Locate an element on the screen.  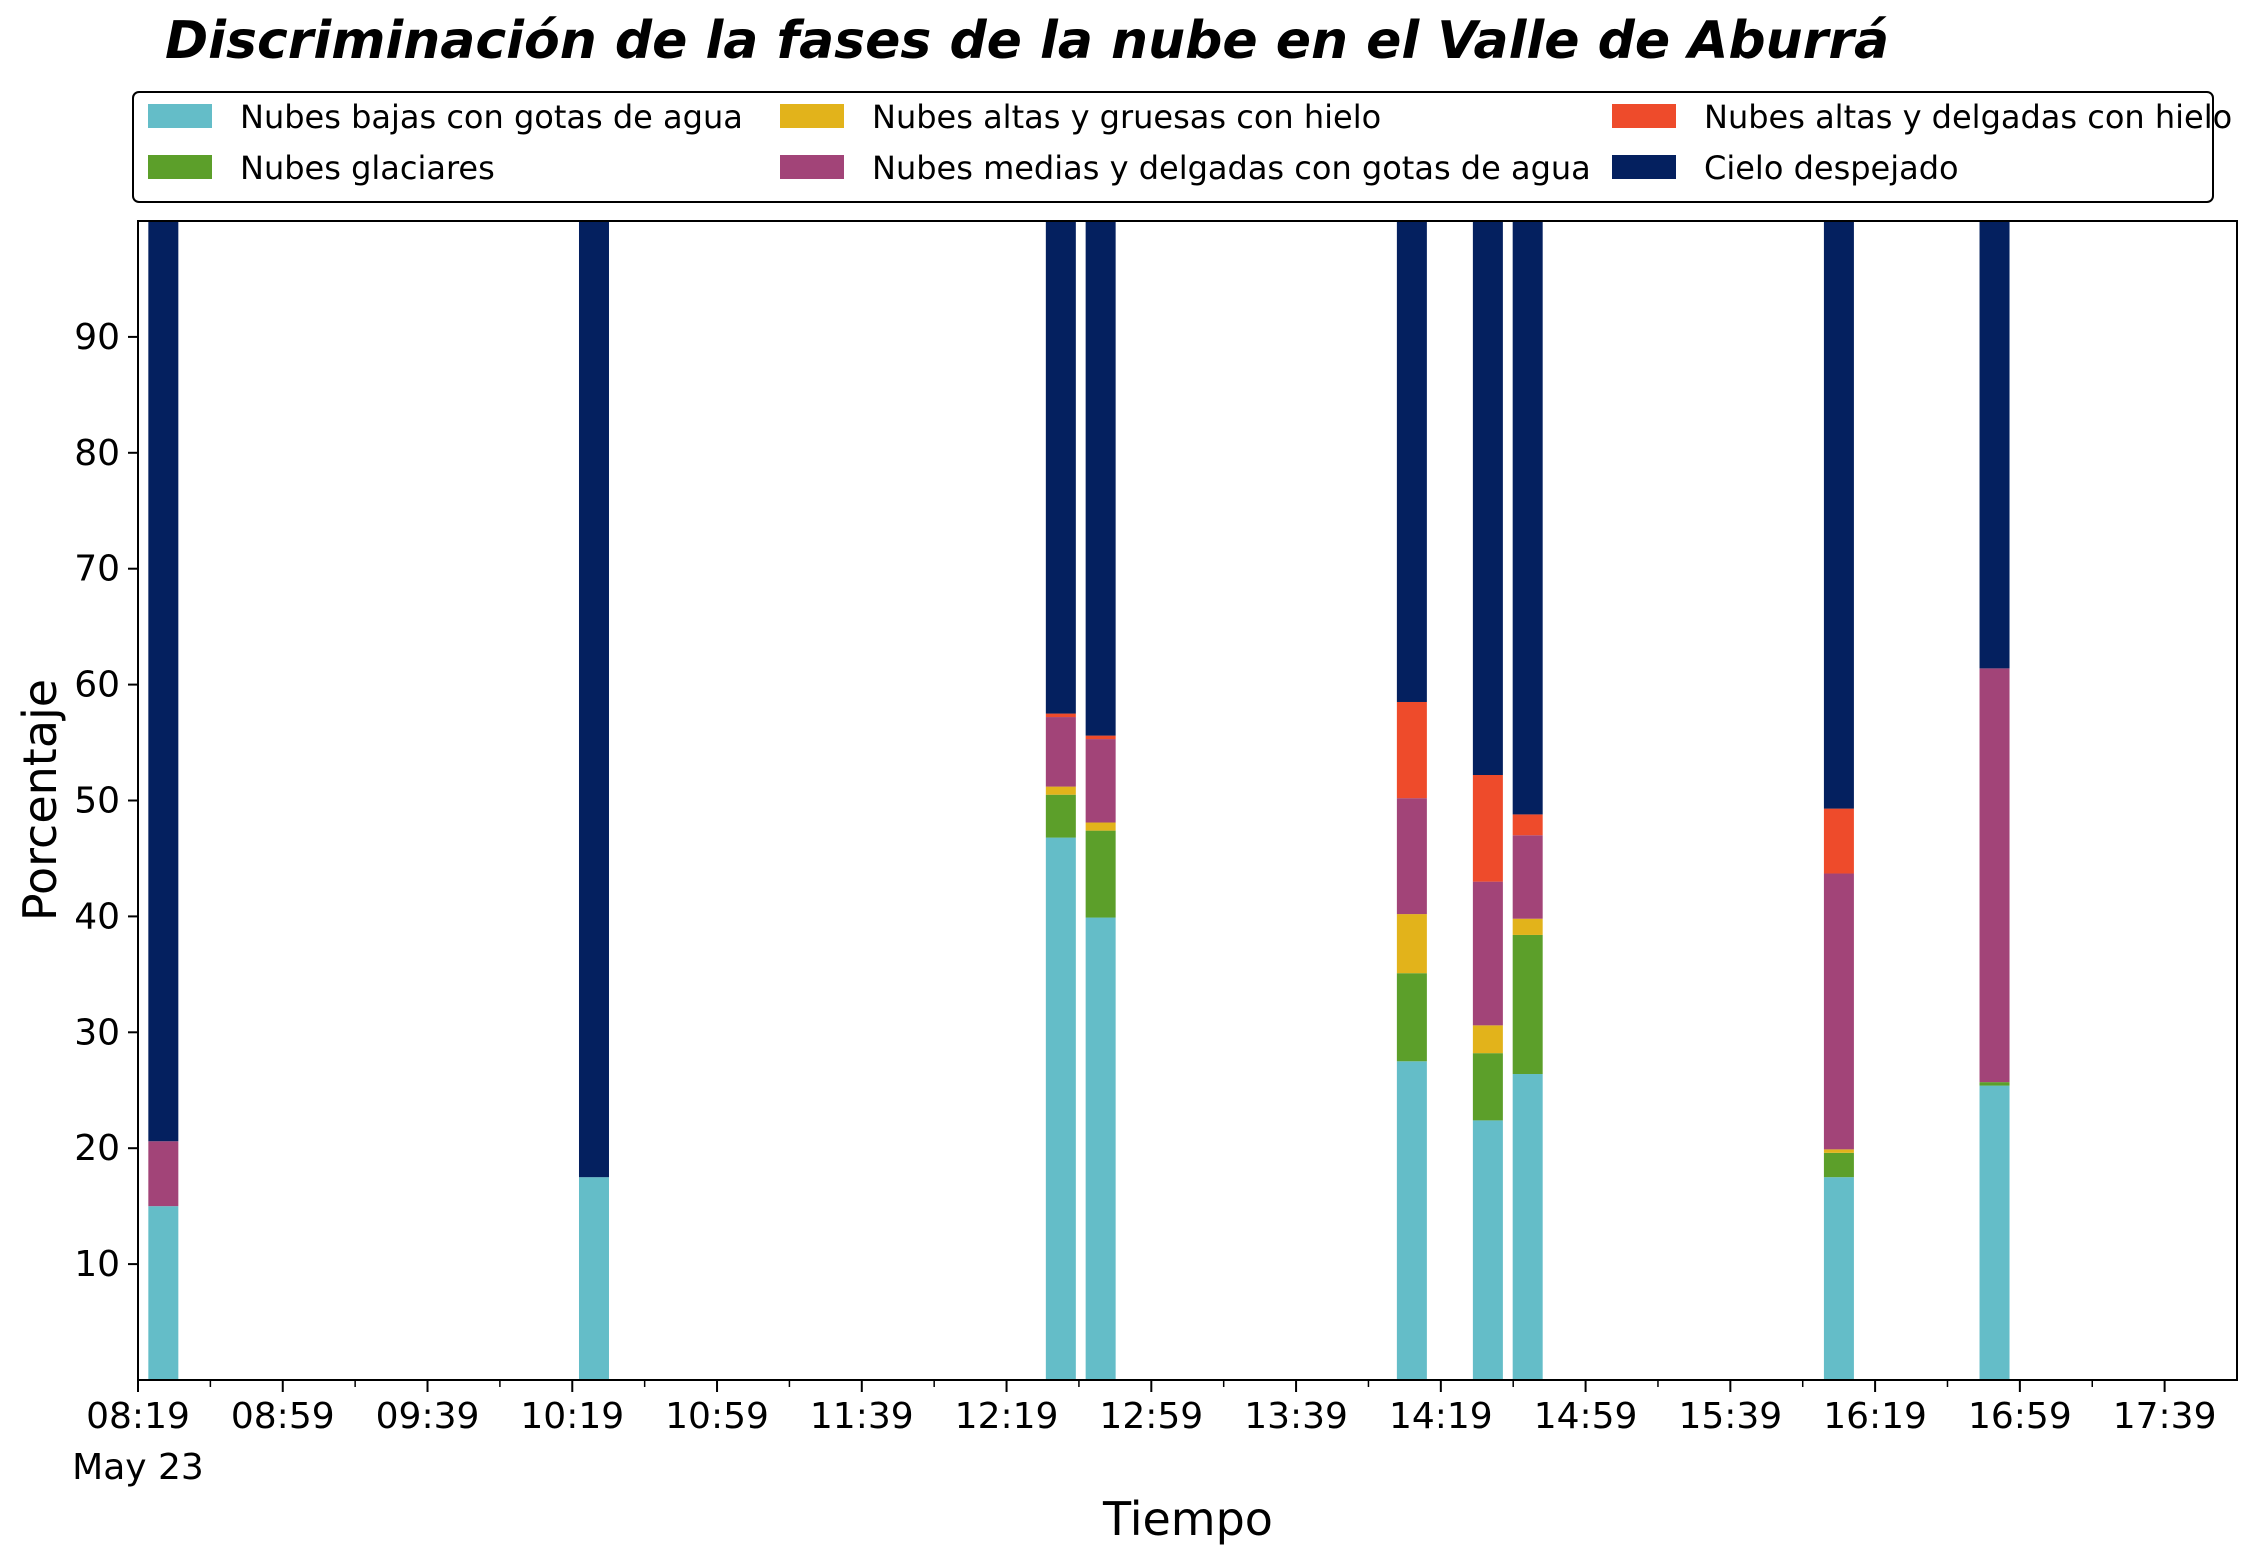
y-tick-label: 30 is located at coordinates (97, 1032).